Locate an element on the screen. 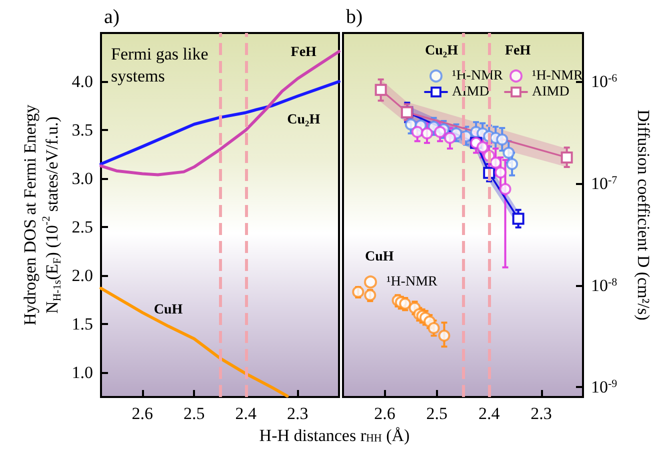 This screenshot has width=669, height=457. legend-label: AIMD is located at coordinates (551, 92).